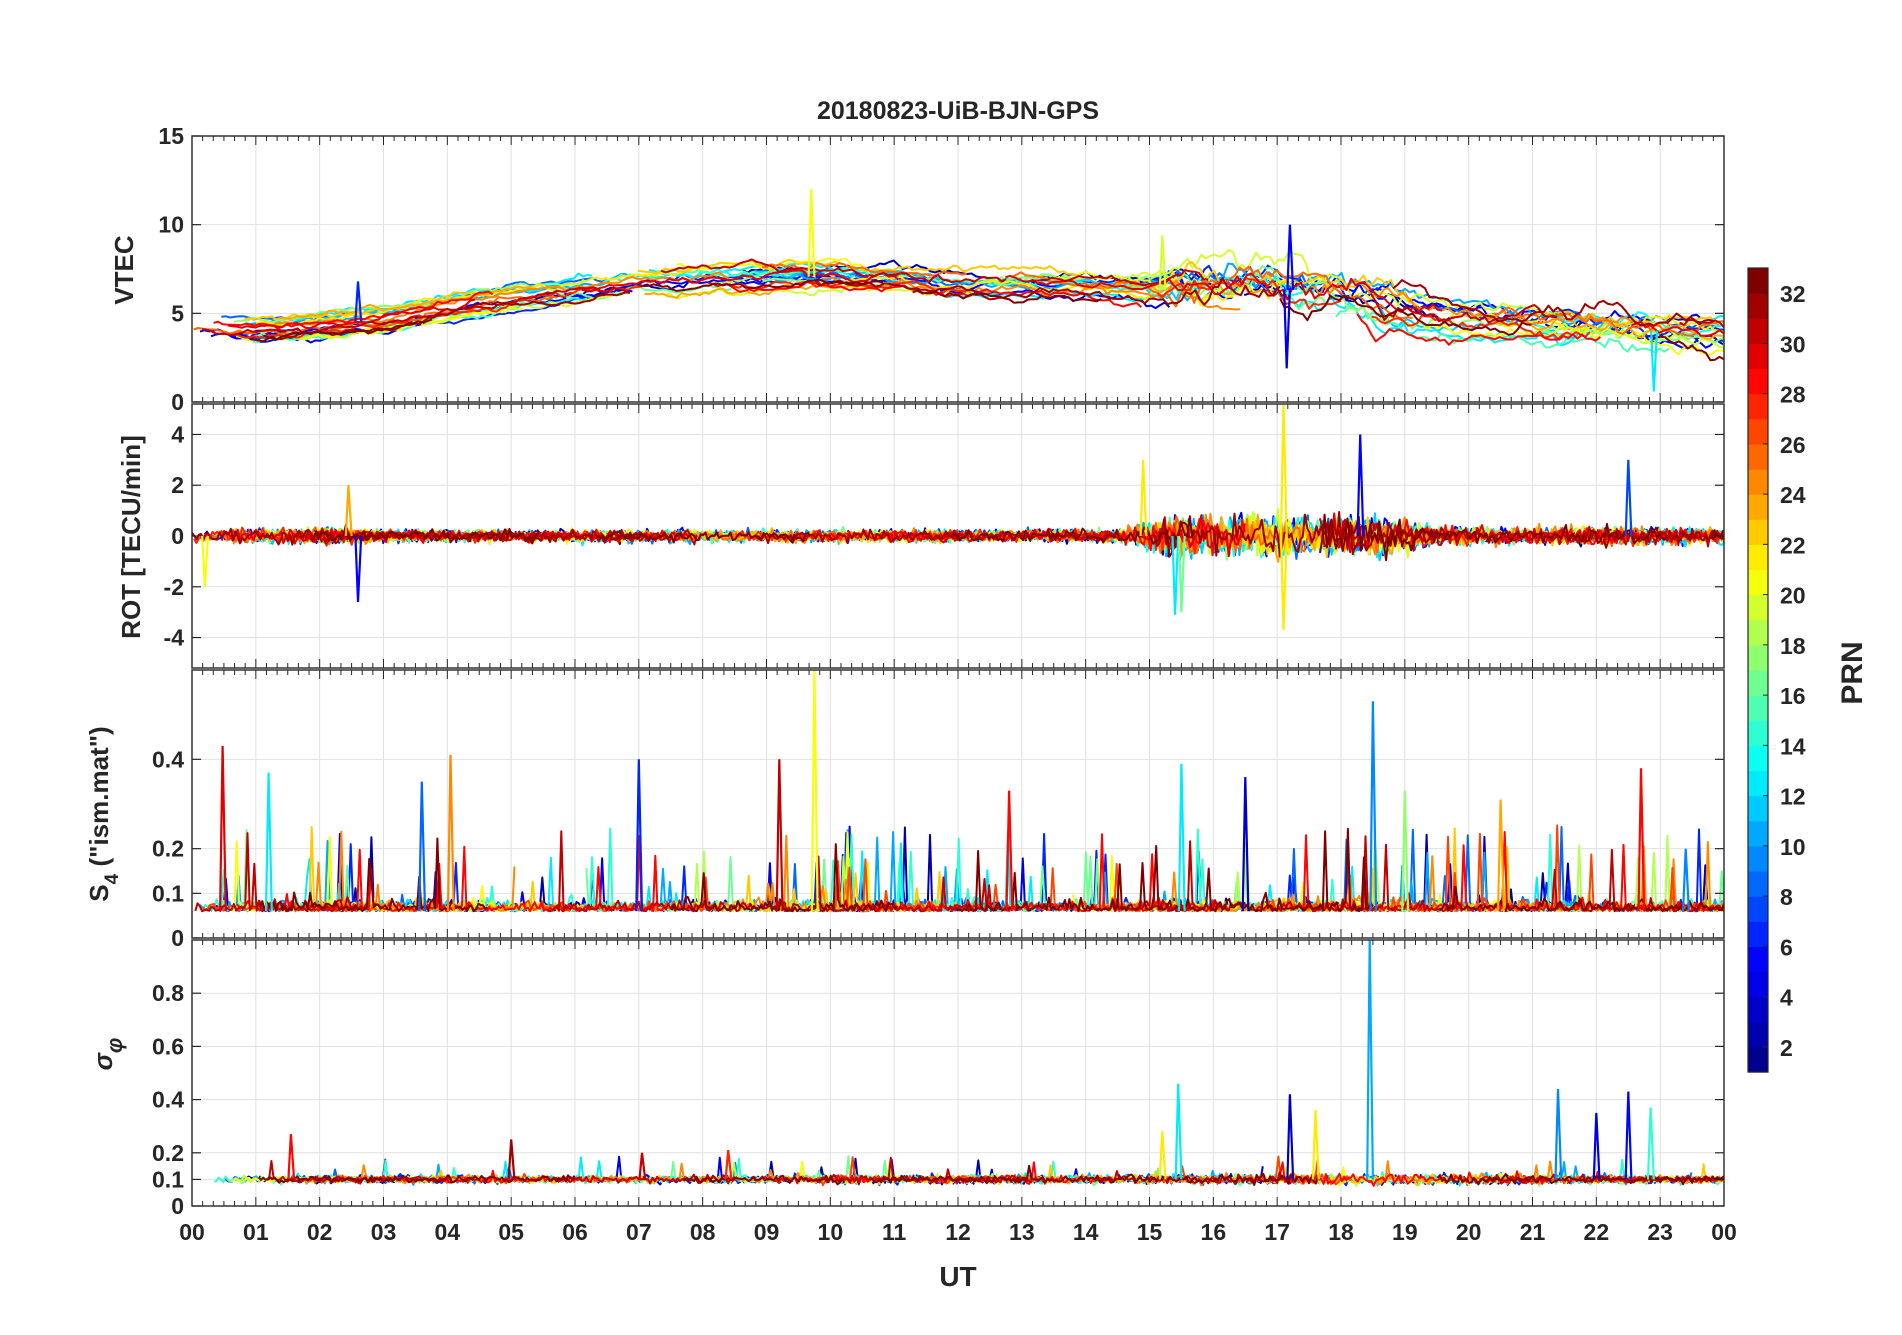  Describe the element at coordinates (1022, 1232) in the screenshot. I see `x-tick-label: 13` at that location.